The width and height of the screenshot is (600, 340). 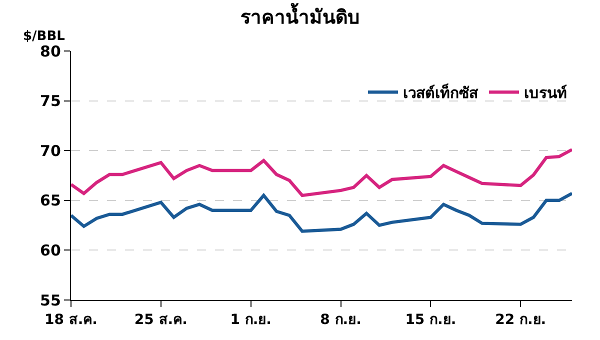 I want to click on y-tick-label: 55, so click(x=50, y=300).